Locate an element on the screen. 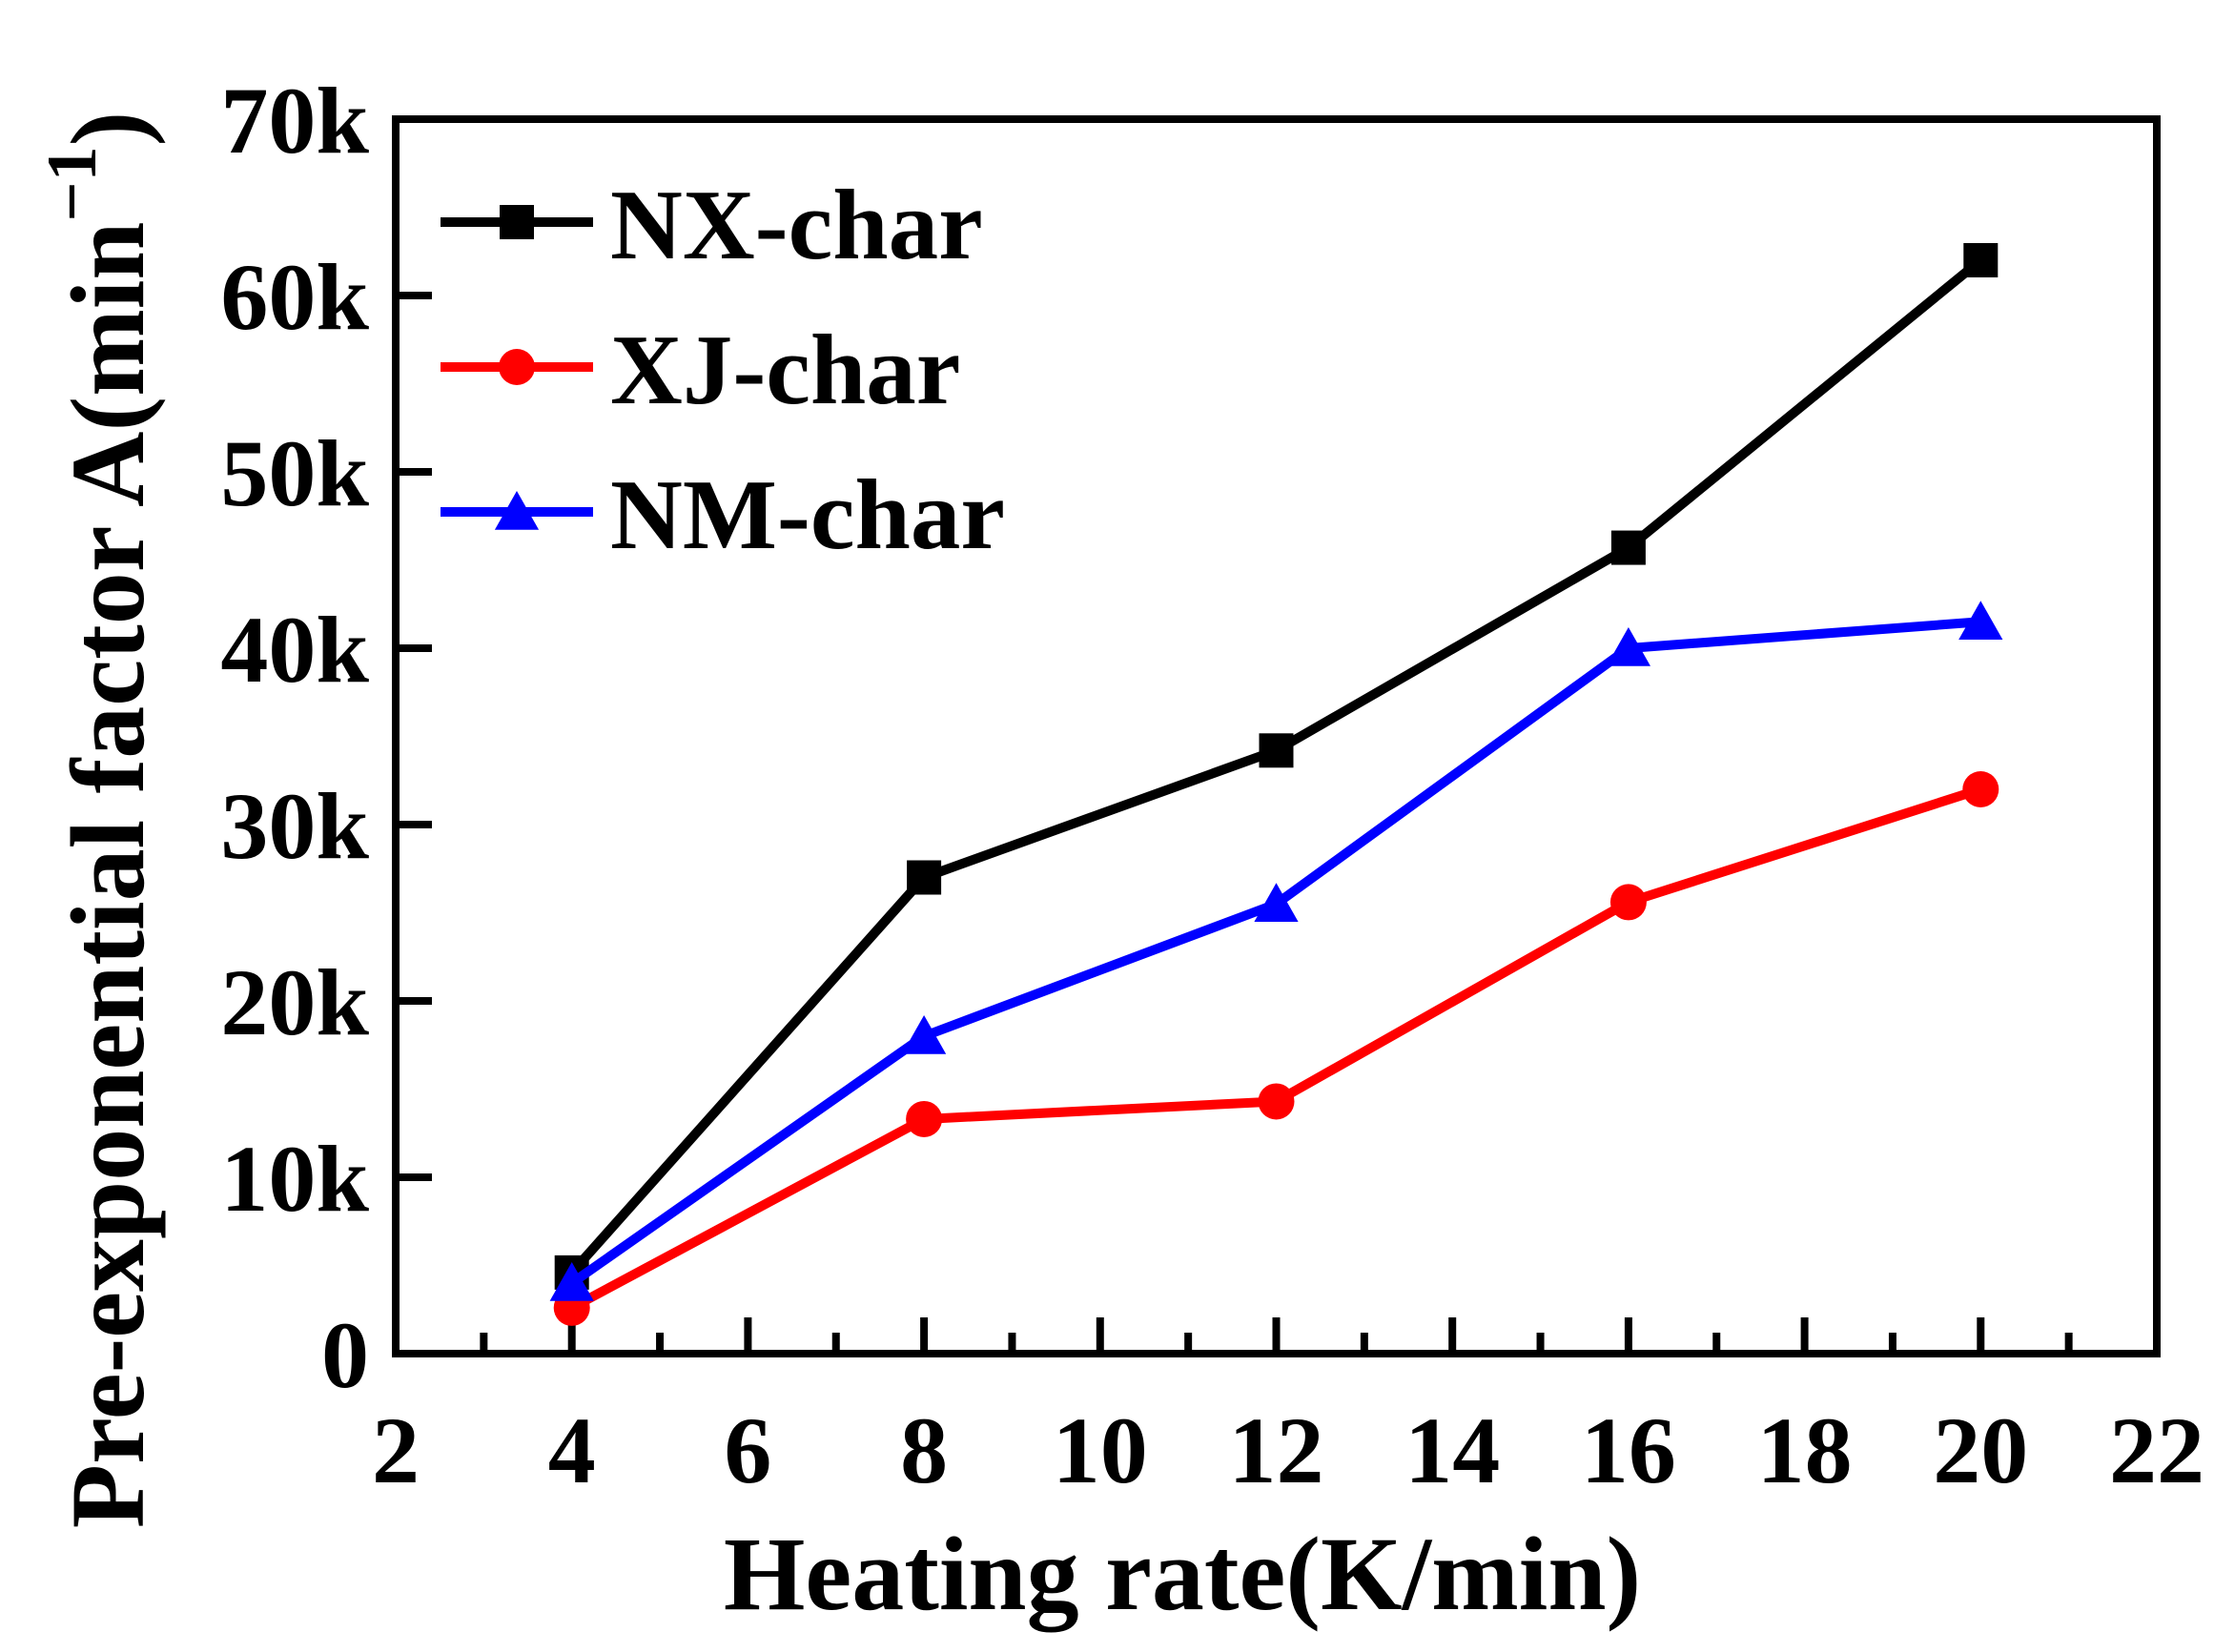 The height and width of the screenshot is (1652, 2214). x-tick-label-16: 16 is located at coordinates (1628, 1450).